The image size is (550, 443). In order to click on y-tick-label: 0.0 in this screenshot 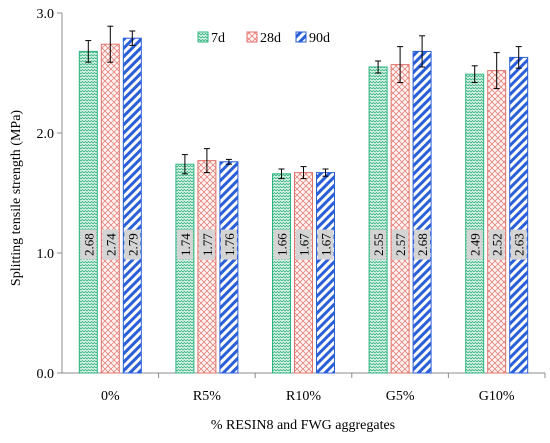, I will do `click(46, 374)`.